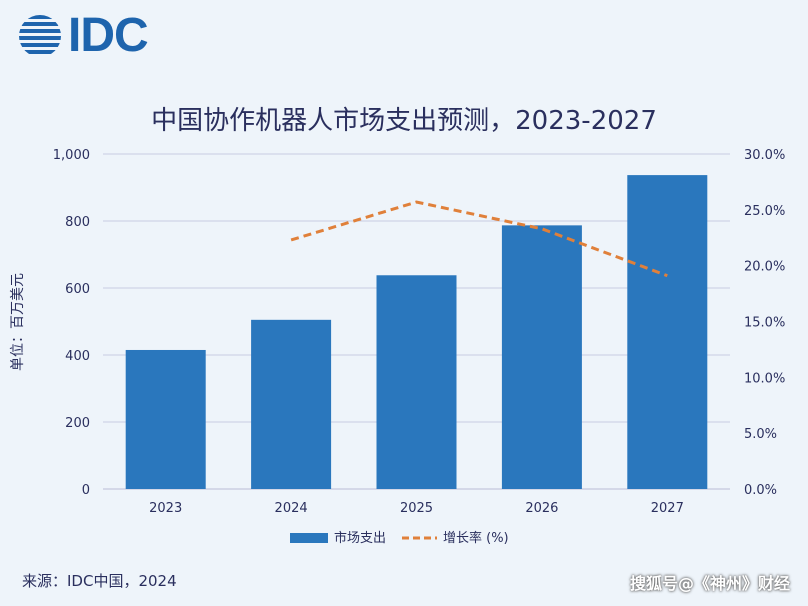 This screenshot has height=606, width=808. What do you see at coordinates (541, 508) in the screenshot?
I see `x-tick-label: 2026` at bounding box center [541, 508].